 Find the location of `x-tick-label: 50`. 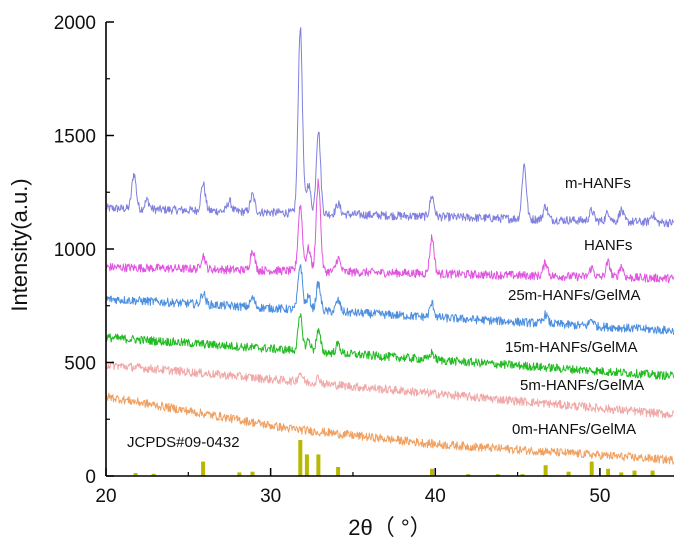

x-tick-label: 50 is located at coordinates (599, 496).